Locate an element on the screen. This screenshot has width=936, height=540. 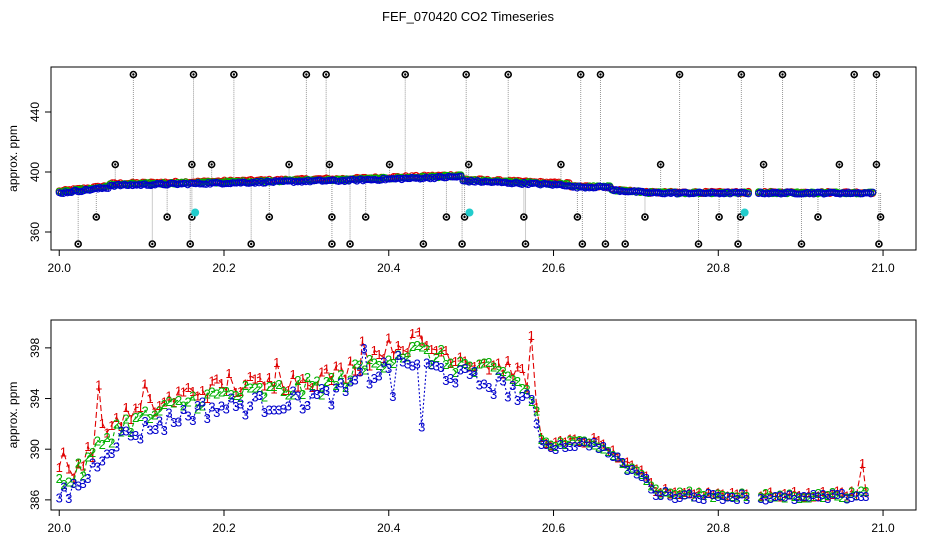
x-tick-label: 20.0 is located at coordinates (60, 528).